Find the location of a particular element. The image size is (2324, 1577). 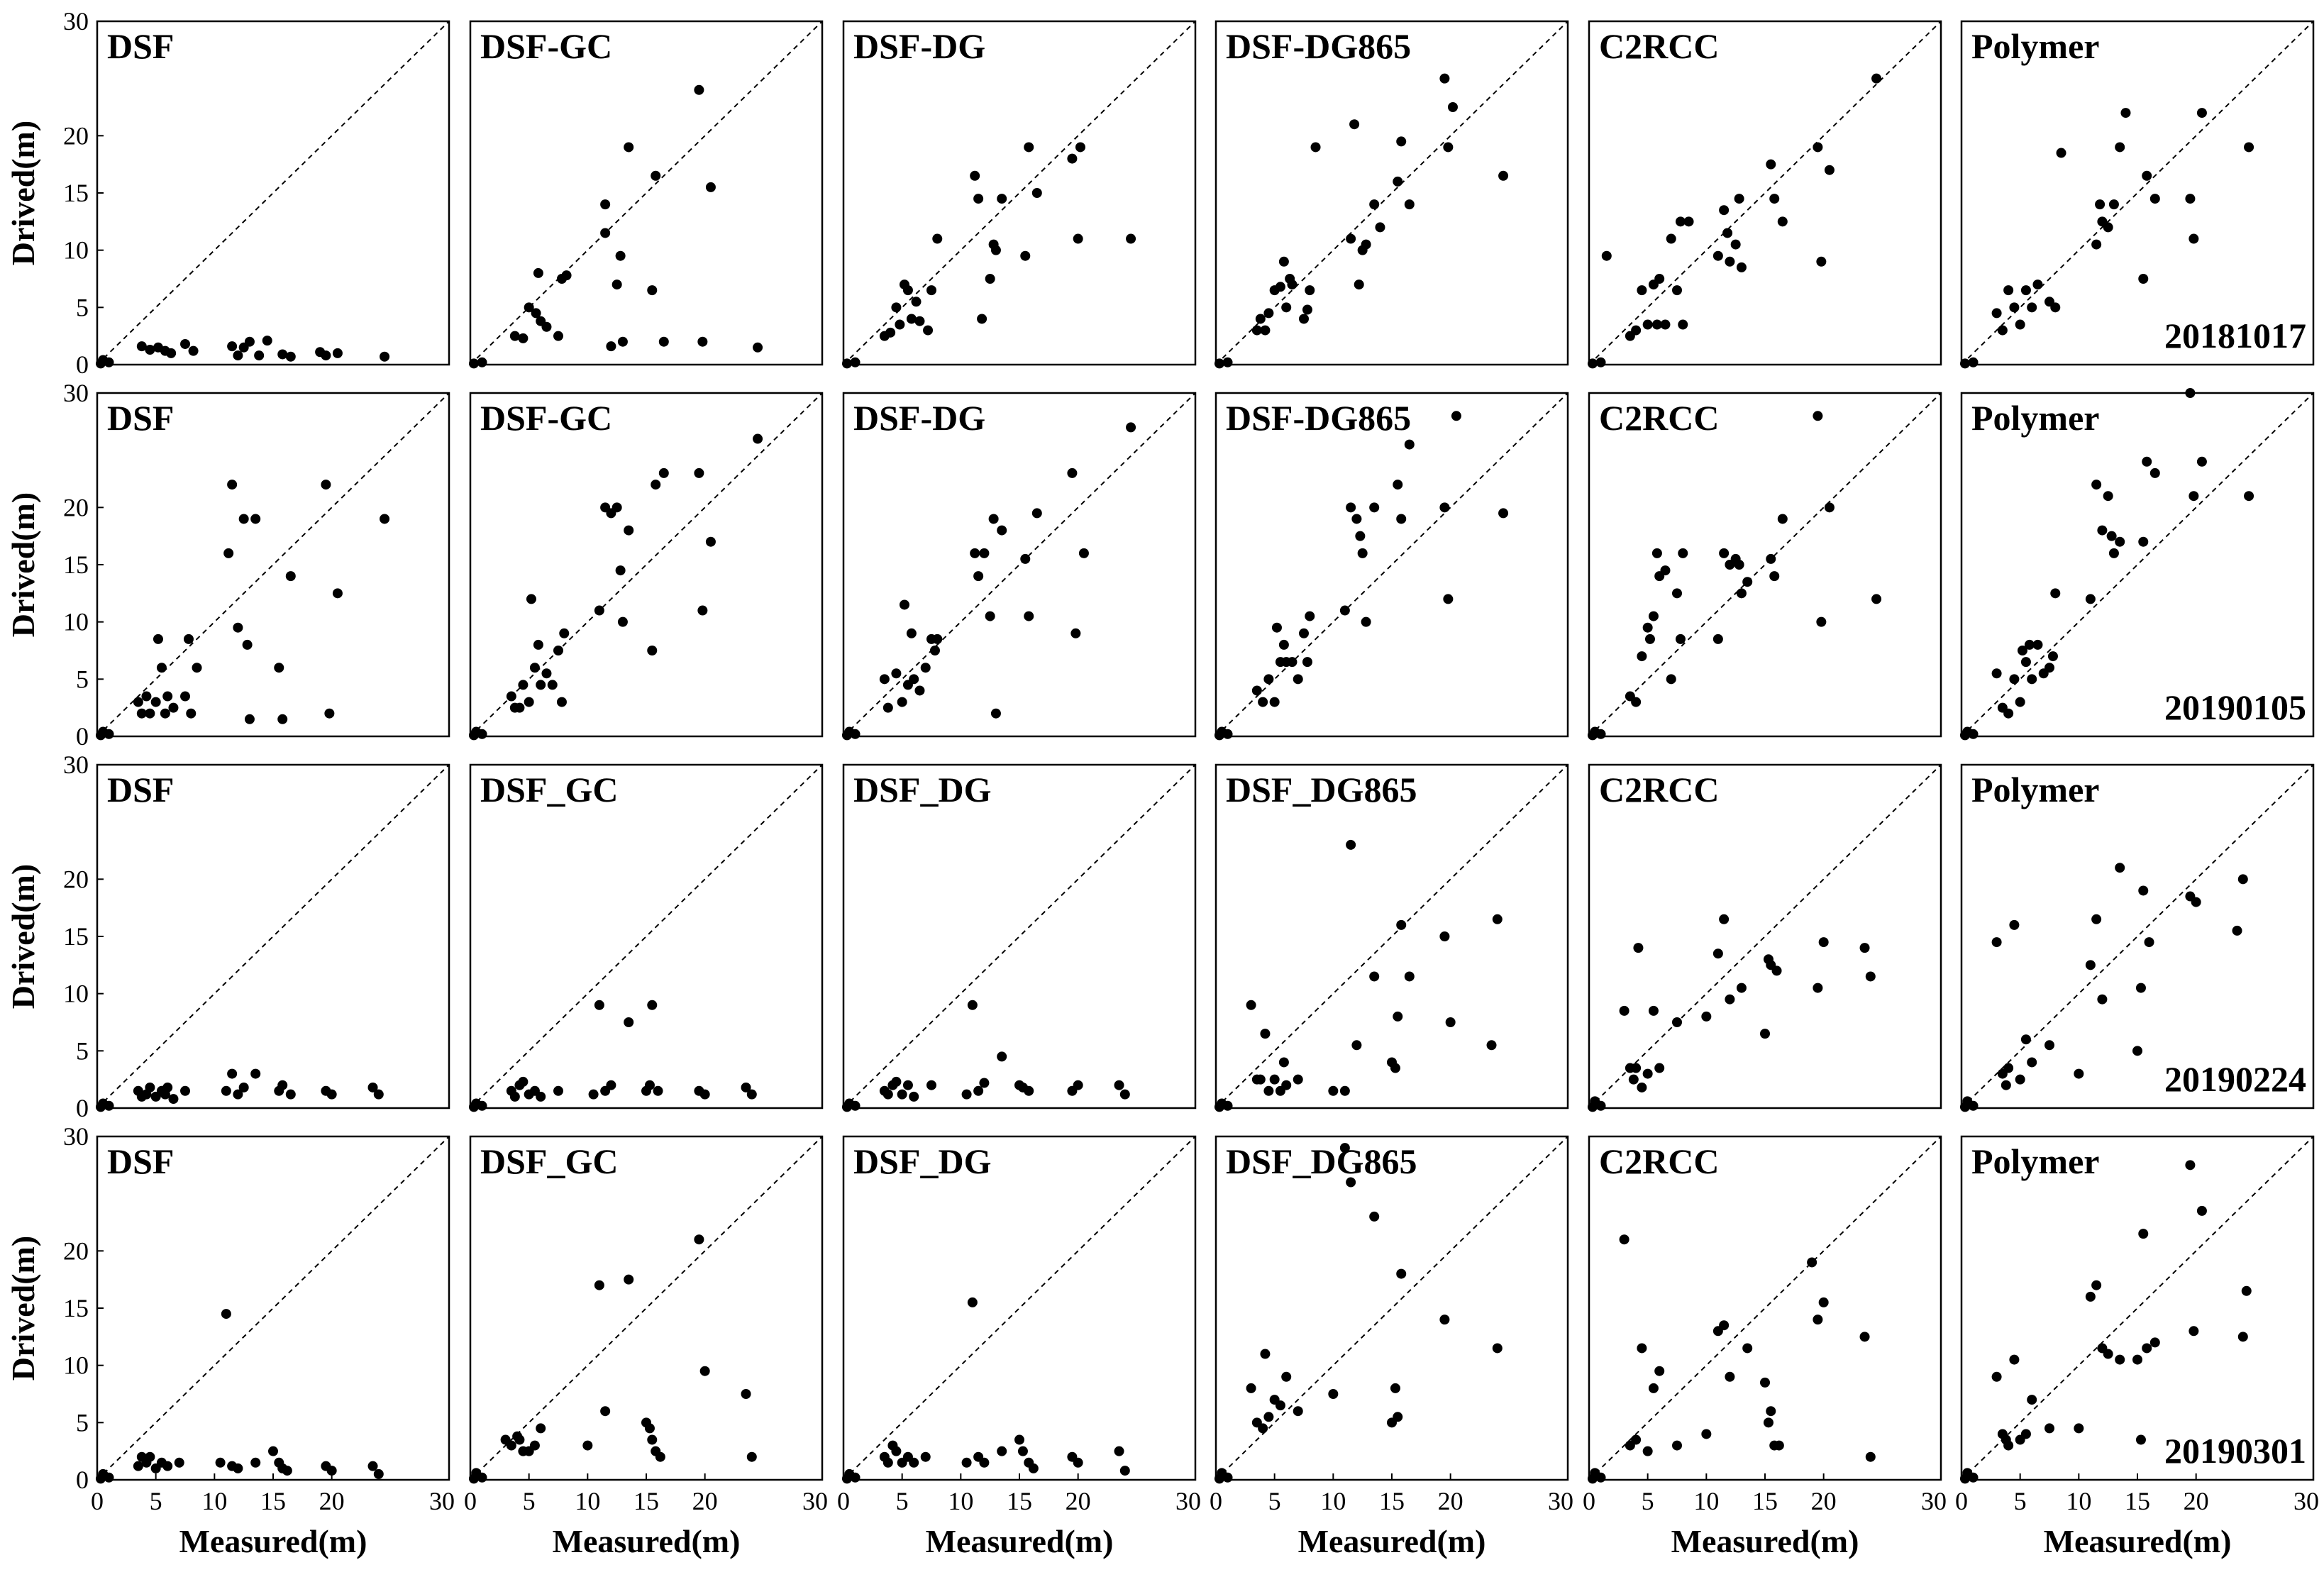

x-tick-label: 10 is located at coordinates (214, 1501).